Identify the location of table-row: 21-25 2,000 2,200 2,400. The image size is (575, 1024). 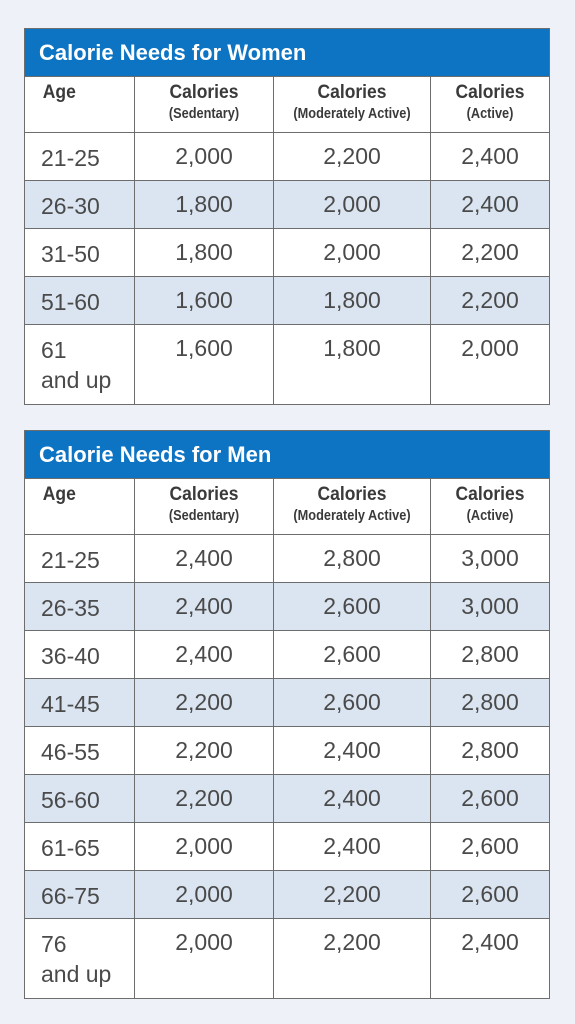
(287, 156).